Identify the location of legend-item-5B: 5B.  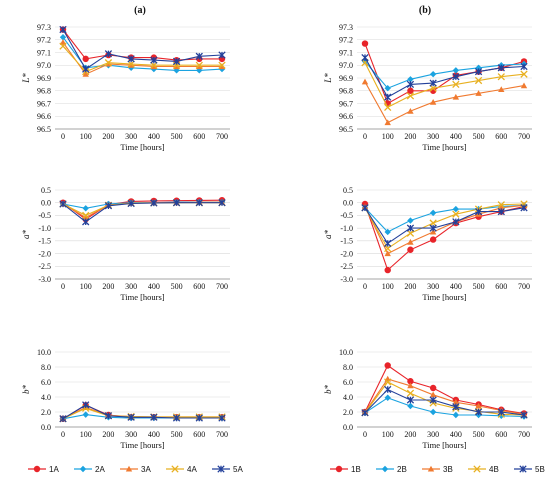
(529, 469).